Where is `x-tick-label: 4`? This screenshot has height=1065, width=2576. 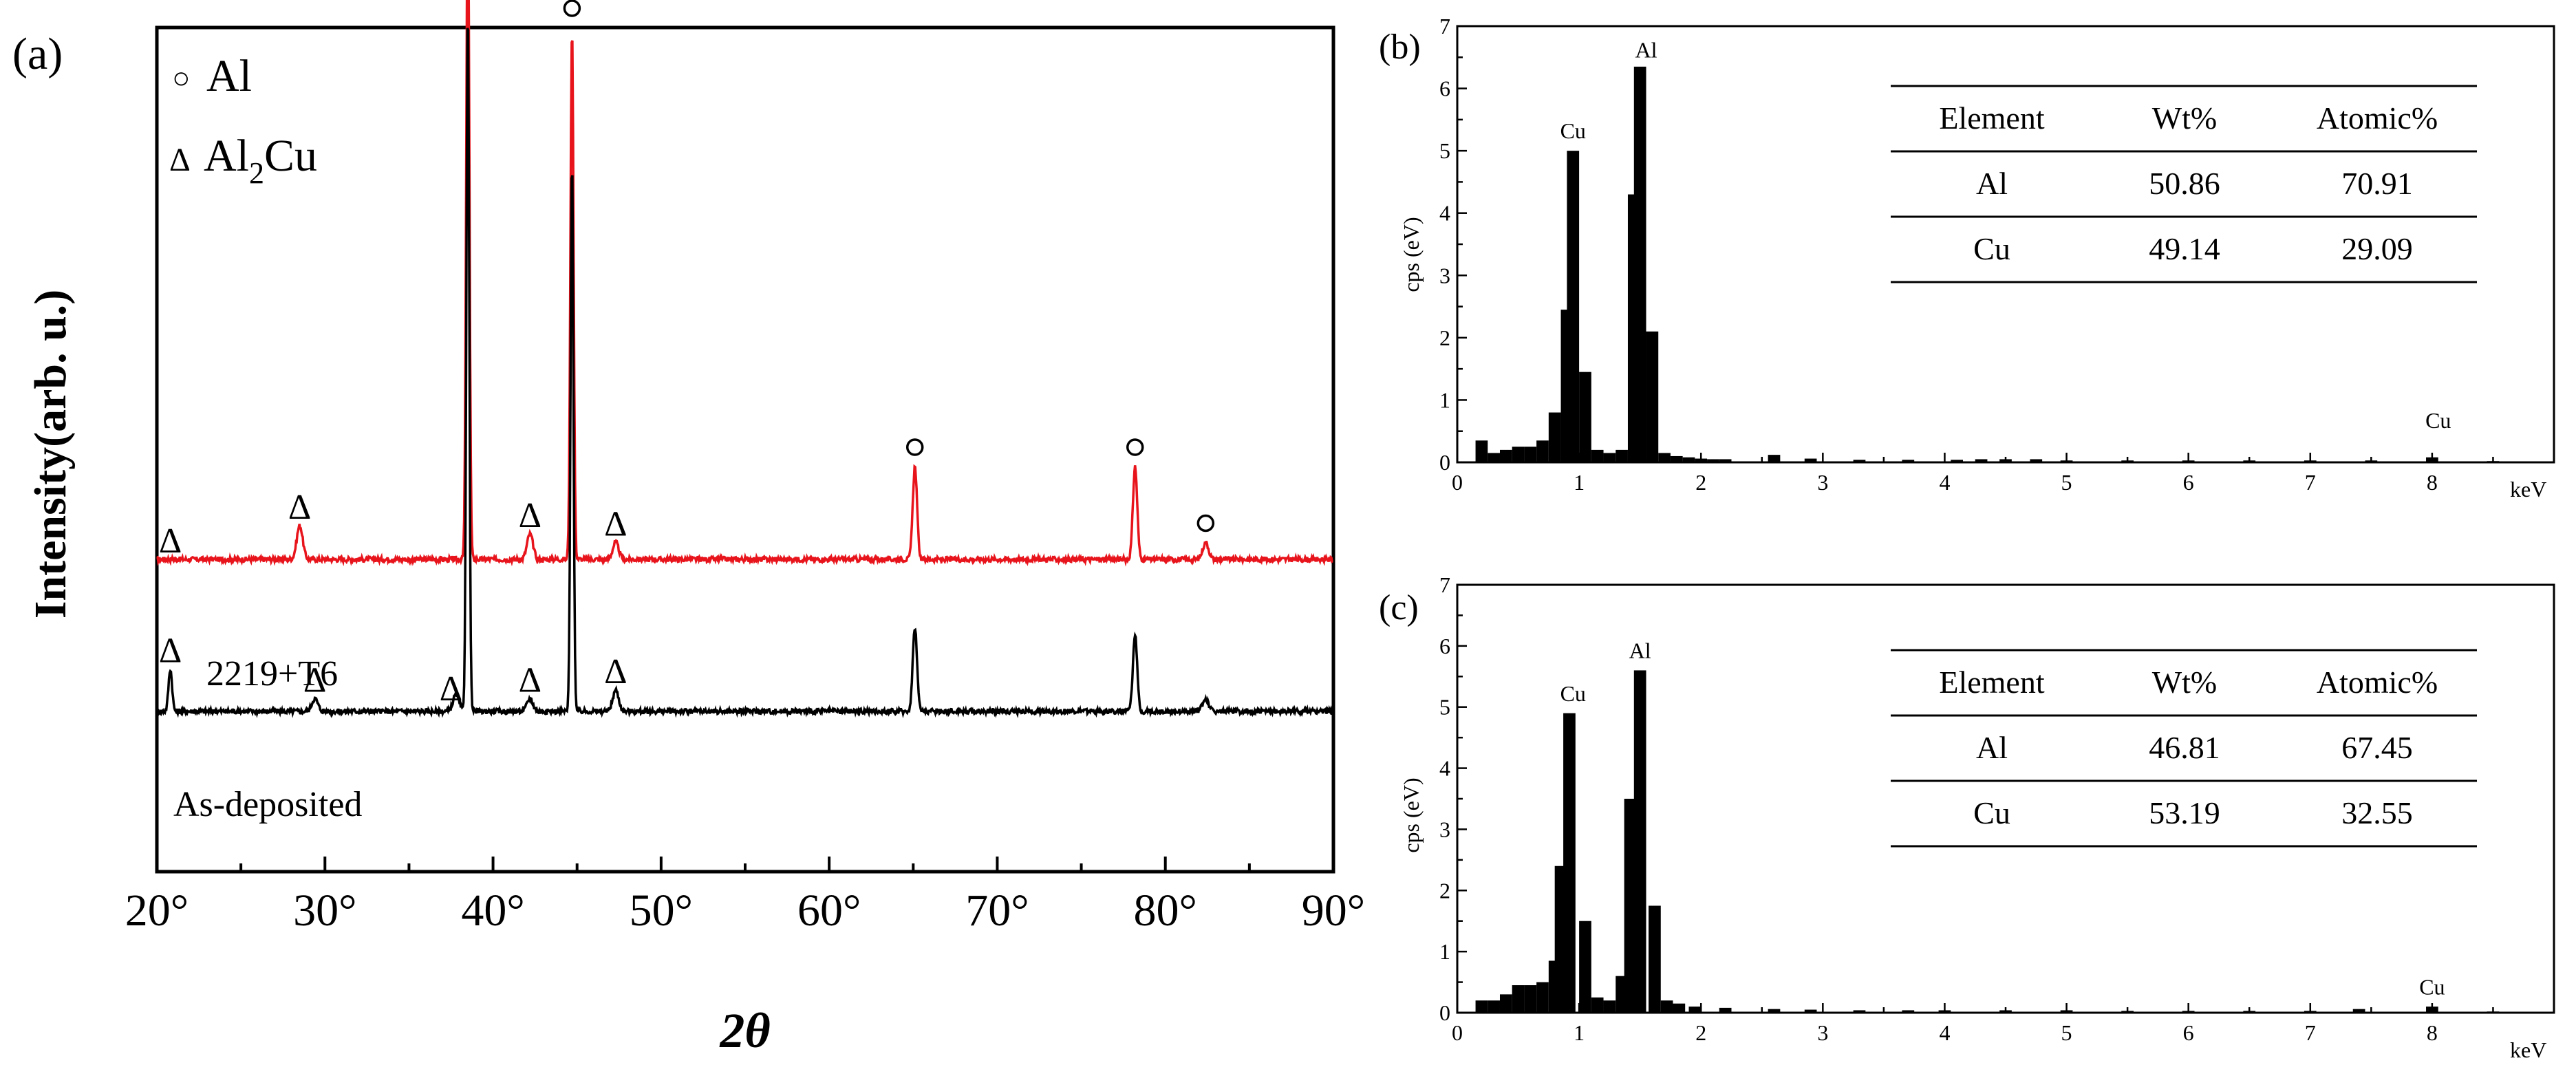
x-tick-label: 4 is located at coordinates (1944, 482).